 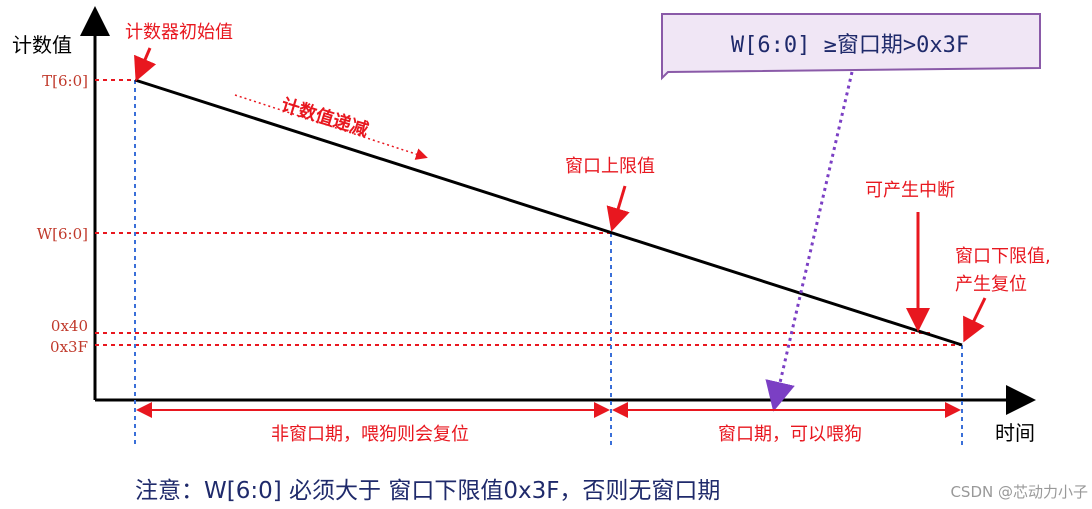 I want to click on span-label: 窗口期，可以喂狗, so click(x=790, y=434).